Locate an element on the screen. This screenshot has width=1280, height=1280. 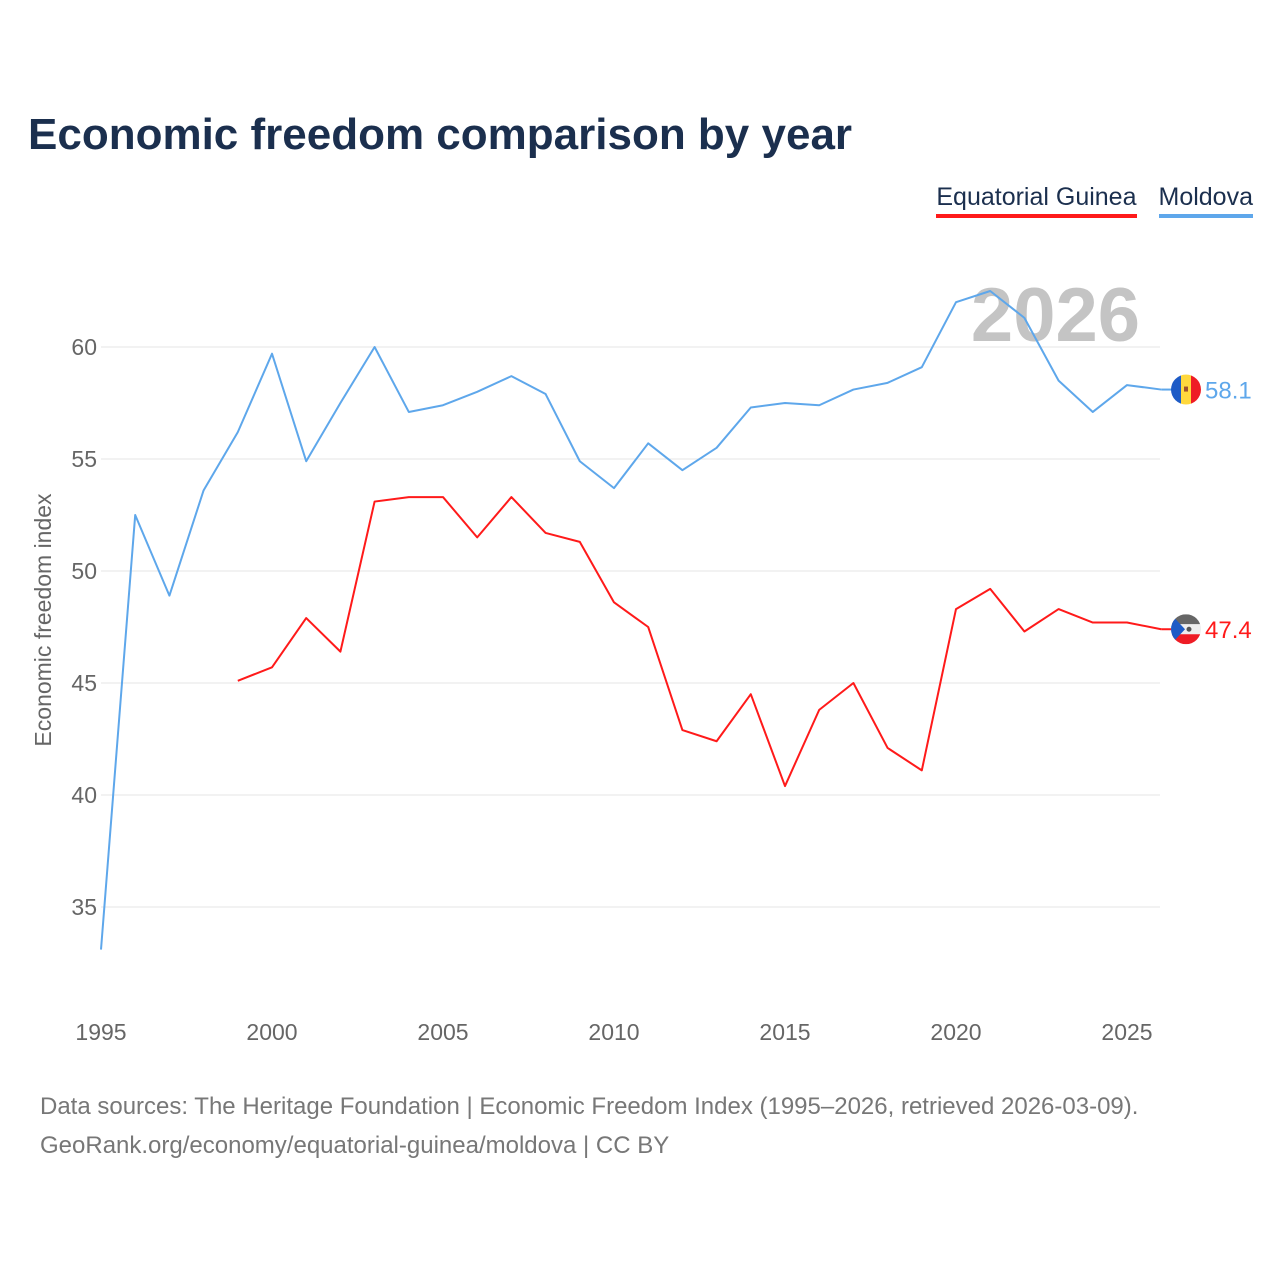
flag-triangle is located at coordinates (1178, 629).